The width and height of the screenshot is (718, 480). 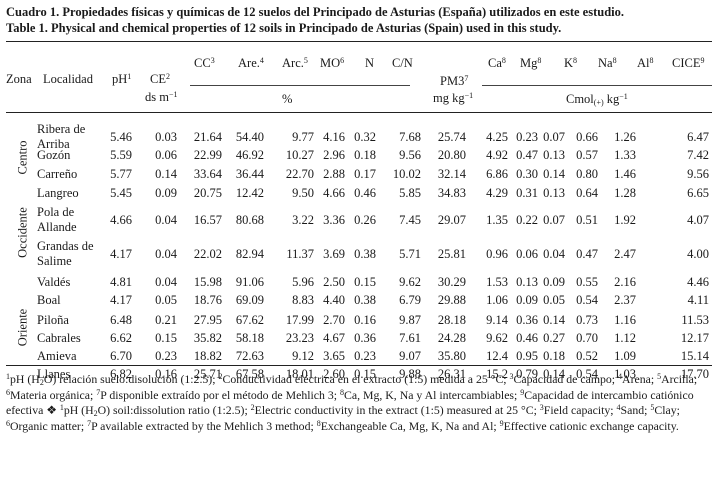 I want to click on table-cell-arc: 22.70, so click(x=299, y=174).